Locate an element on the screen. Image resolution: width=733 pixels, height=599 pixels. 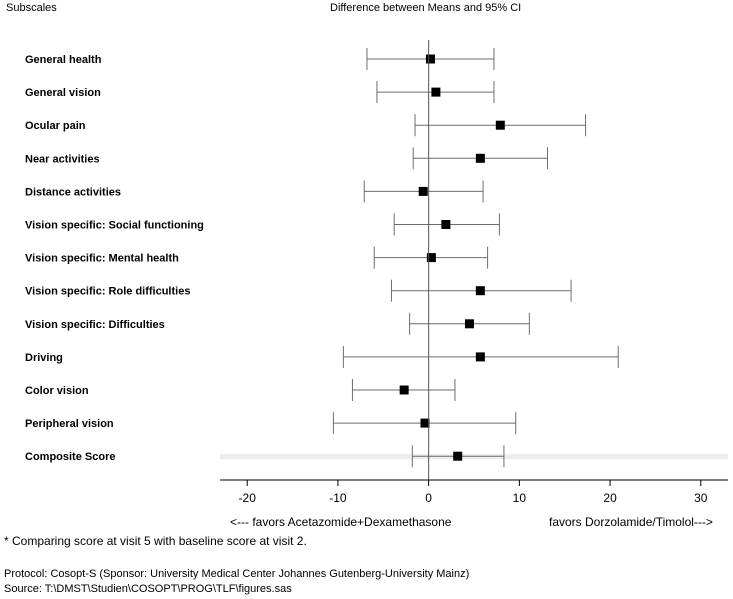
mean-marker-ocular-pain is located at coordinates (500, 125).